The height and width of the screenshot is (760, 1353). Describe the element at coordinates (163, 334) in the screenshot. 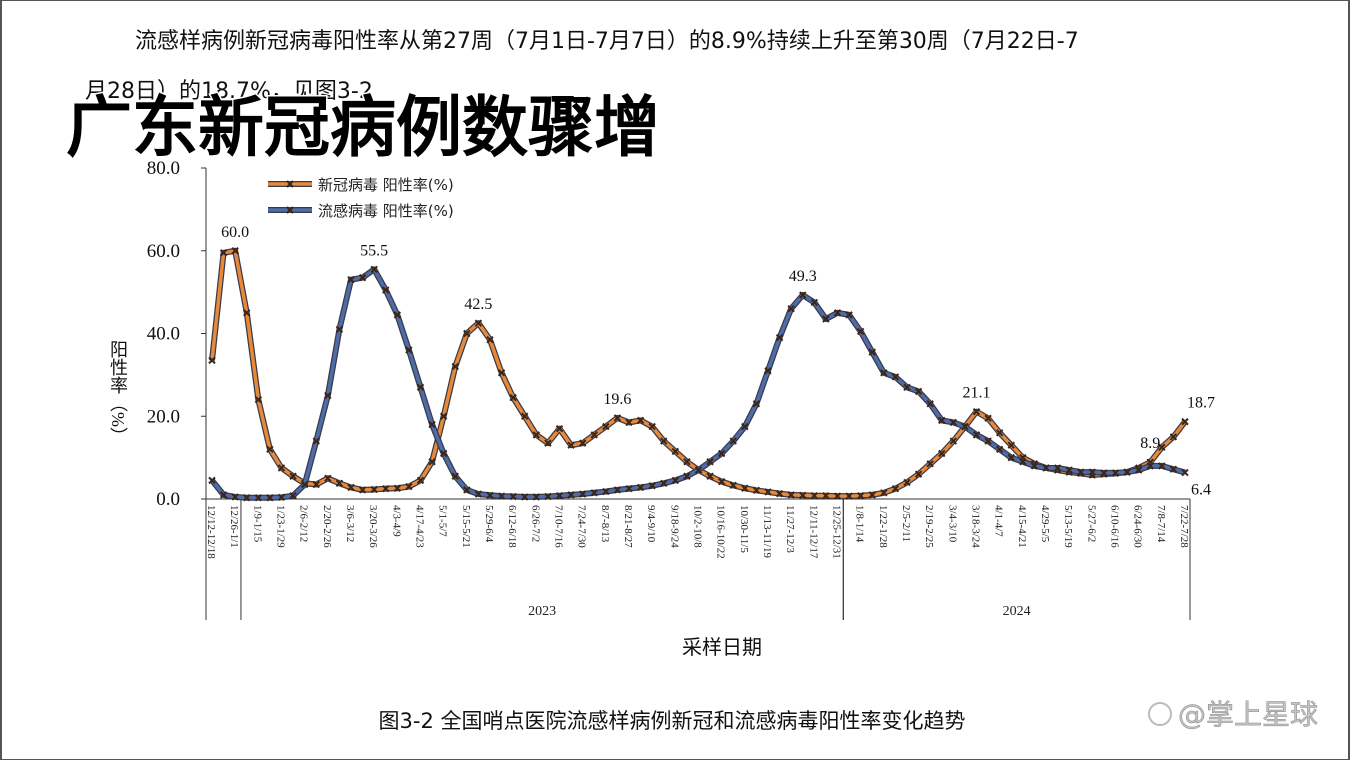

I see `y-tick-label: 40.0` at that location.